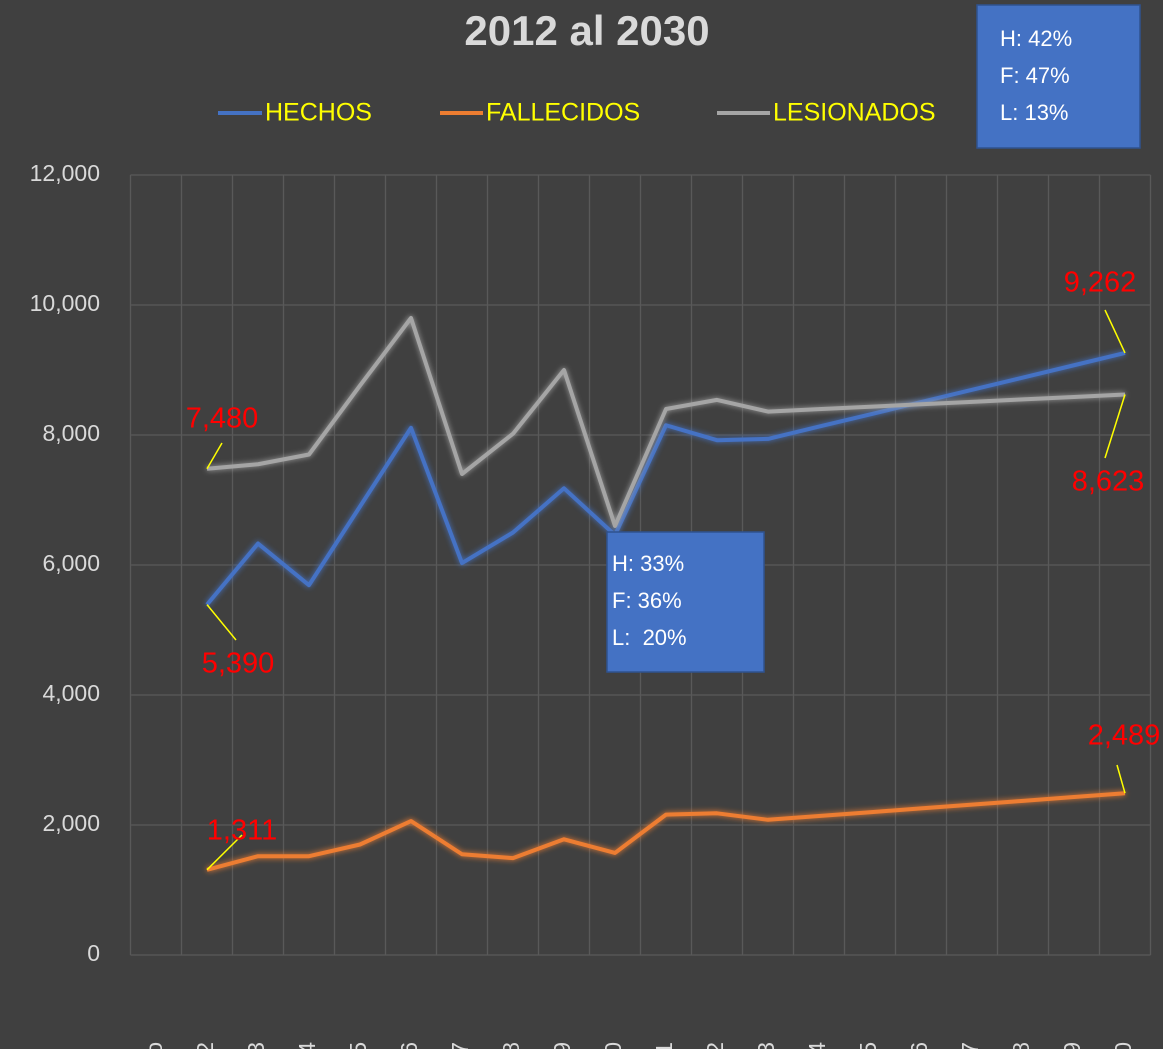  I want to click on x-tick-label: 2018, so click(511, 1045).